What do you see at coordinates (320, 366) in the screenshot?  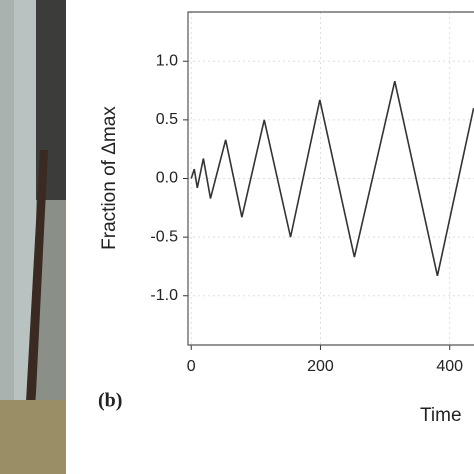 I see `x-tick-label: 200` at bounding box center [320, 366].